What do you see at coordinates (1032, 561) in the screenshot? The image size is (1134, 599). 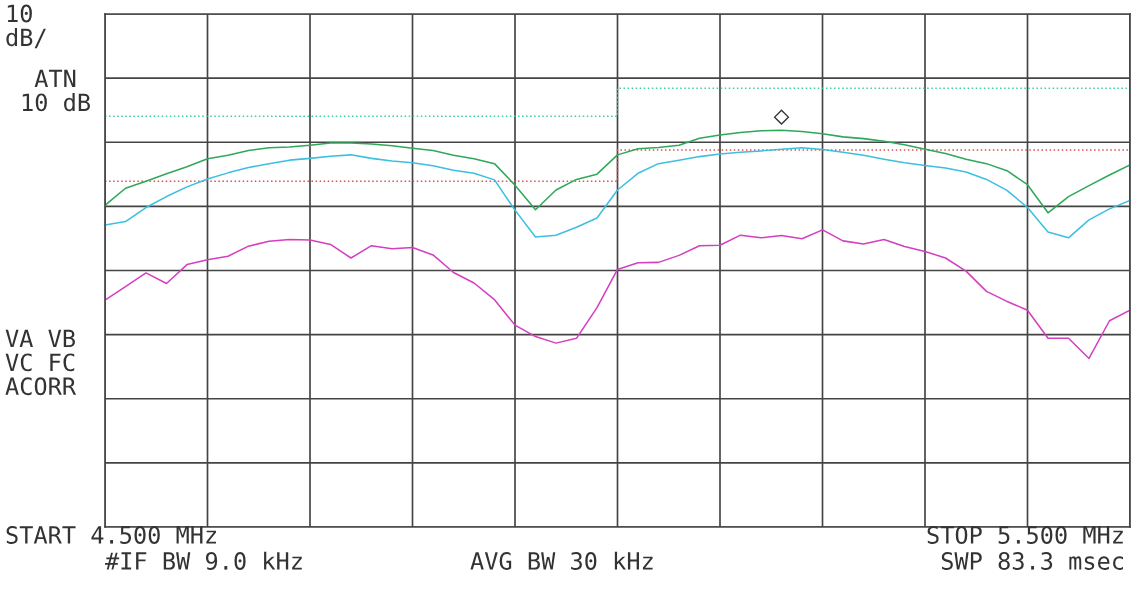 I see `text: SWP 83.3 msec` at bounding box center [1032, 561].